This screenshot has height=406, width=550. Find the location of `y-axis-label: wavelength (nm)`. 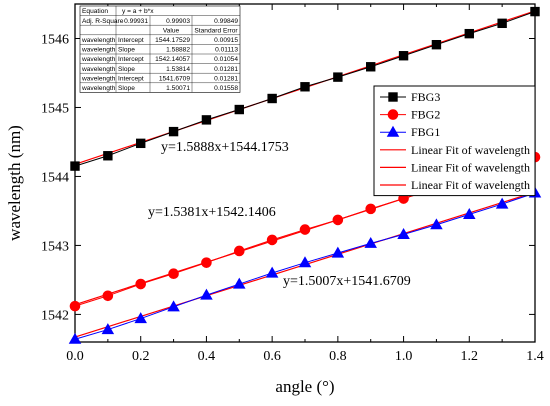

y-axis-label: wavelength (nm) is located at coordinates (14, 183).